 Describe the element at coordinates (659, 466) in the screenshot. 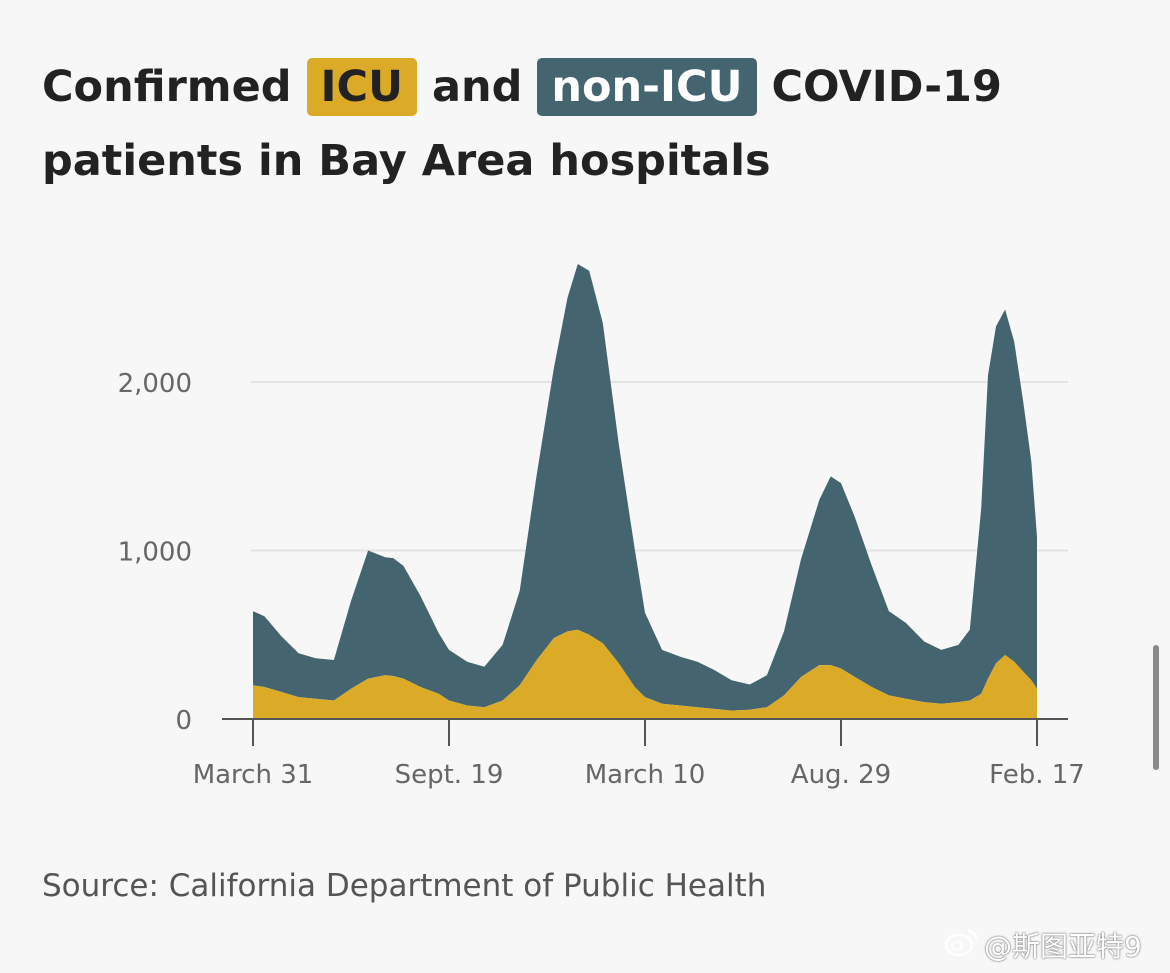

I see `gridlines` at that location.